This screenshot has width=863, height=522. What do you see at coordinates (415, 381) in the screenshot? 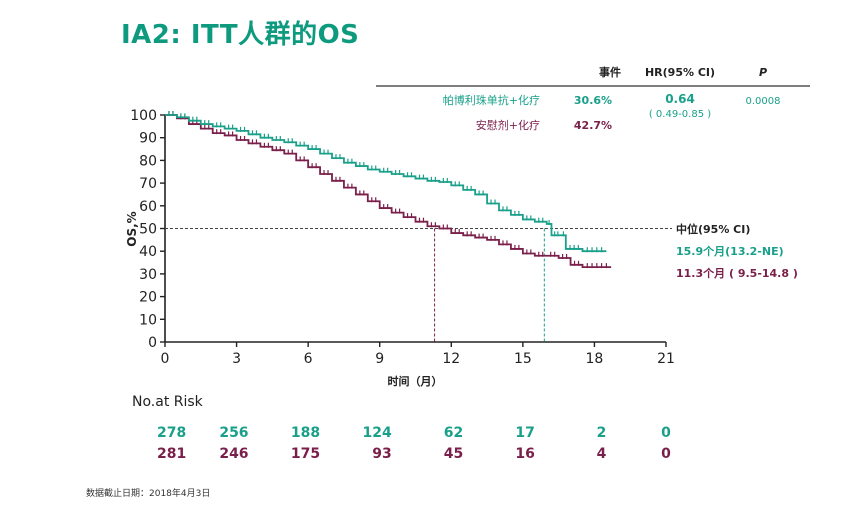
I see `x-axis-label: 时间（月）` at bounding box center [415, 381].